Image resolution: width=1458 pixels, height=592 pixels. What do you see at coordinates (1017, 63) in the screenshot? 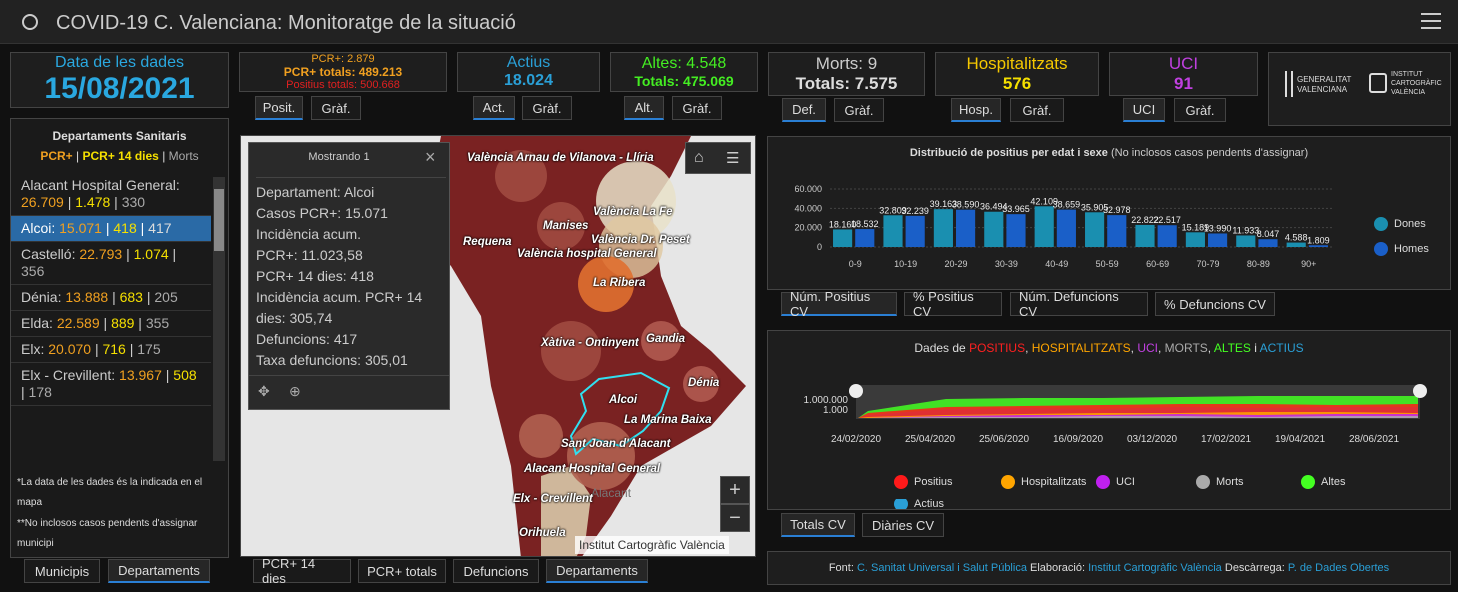
I see `hosp-label: Hospitalitzats` at bounding box center [1017, 63].